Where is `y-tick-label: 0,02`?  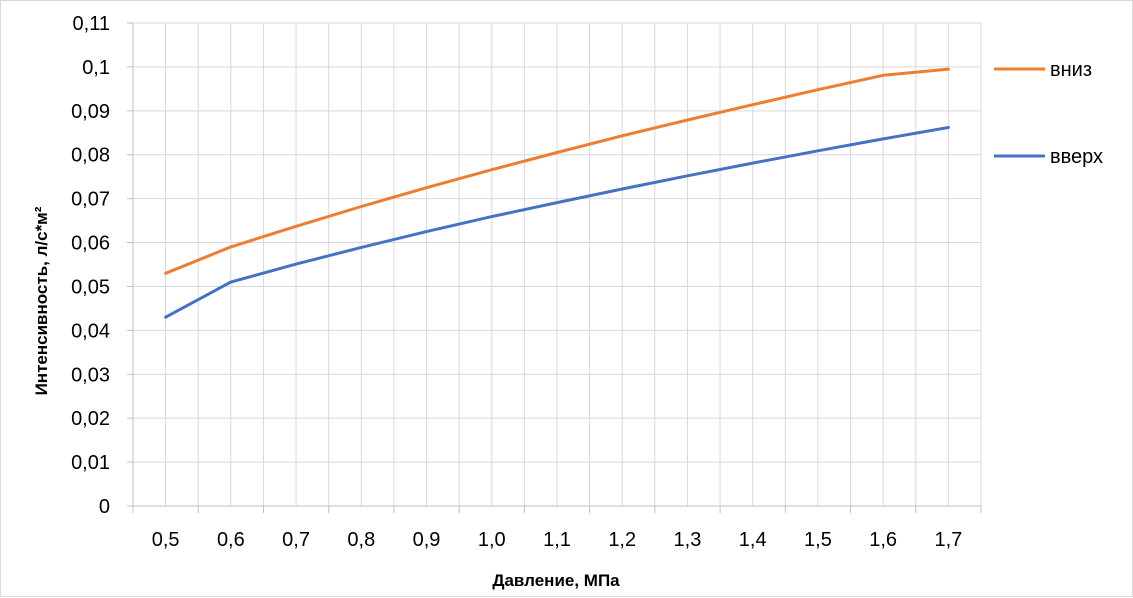
y-tick-label: 0,02 is located at coordinates (90, 419).